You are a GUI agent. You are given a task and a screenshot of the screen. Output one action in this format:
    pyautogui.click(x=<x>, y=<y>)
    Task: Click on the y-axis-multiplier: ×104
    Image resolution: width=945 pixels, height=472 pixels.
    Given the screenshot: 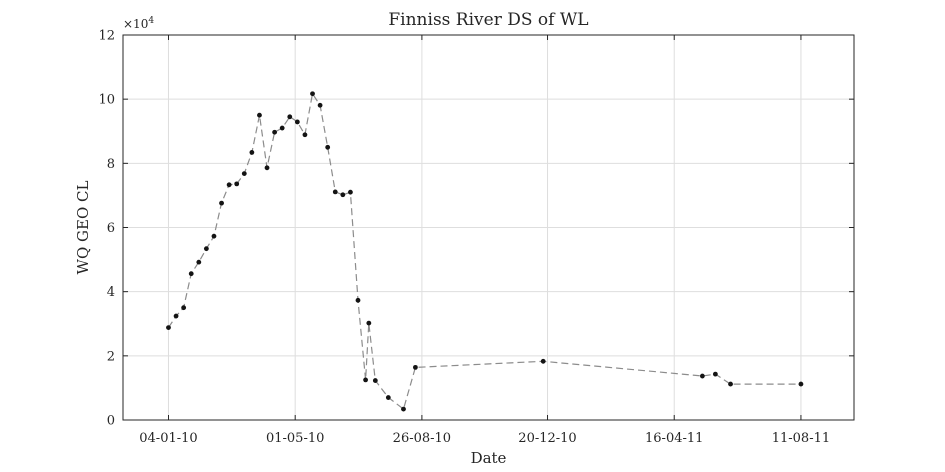 What is the action you would take?
    pyautogui.click(x=138, y=23)
    